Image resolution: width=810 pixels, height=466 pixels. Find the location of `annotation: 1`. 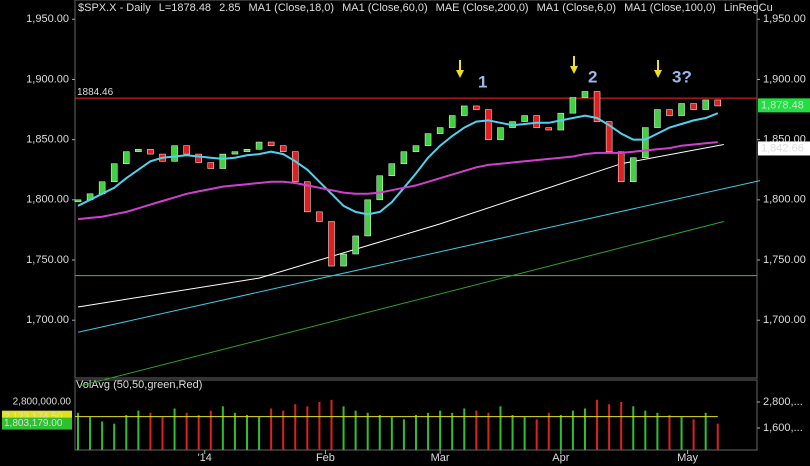

annotation: 1 is located at coordinates (482, 81).